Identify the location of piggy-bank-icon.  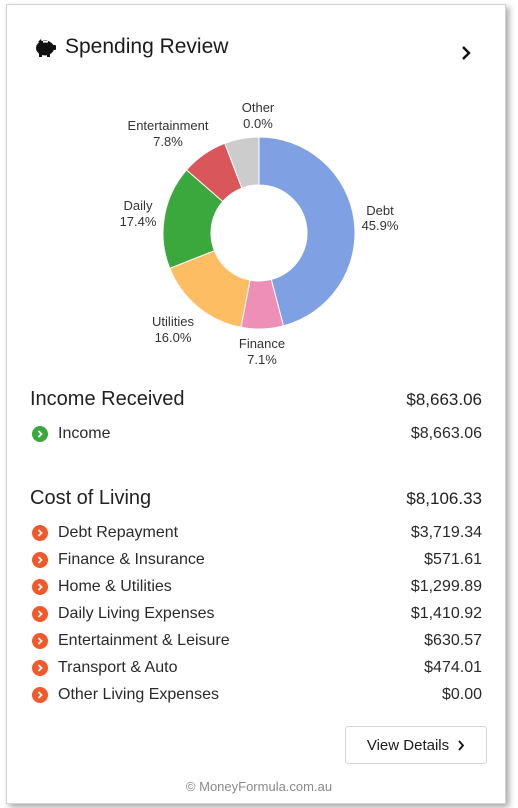
(46, 48).